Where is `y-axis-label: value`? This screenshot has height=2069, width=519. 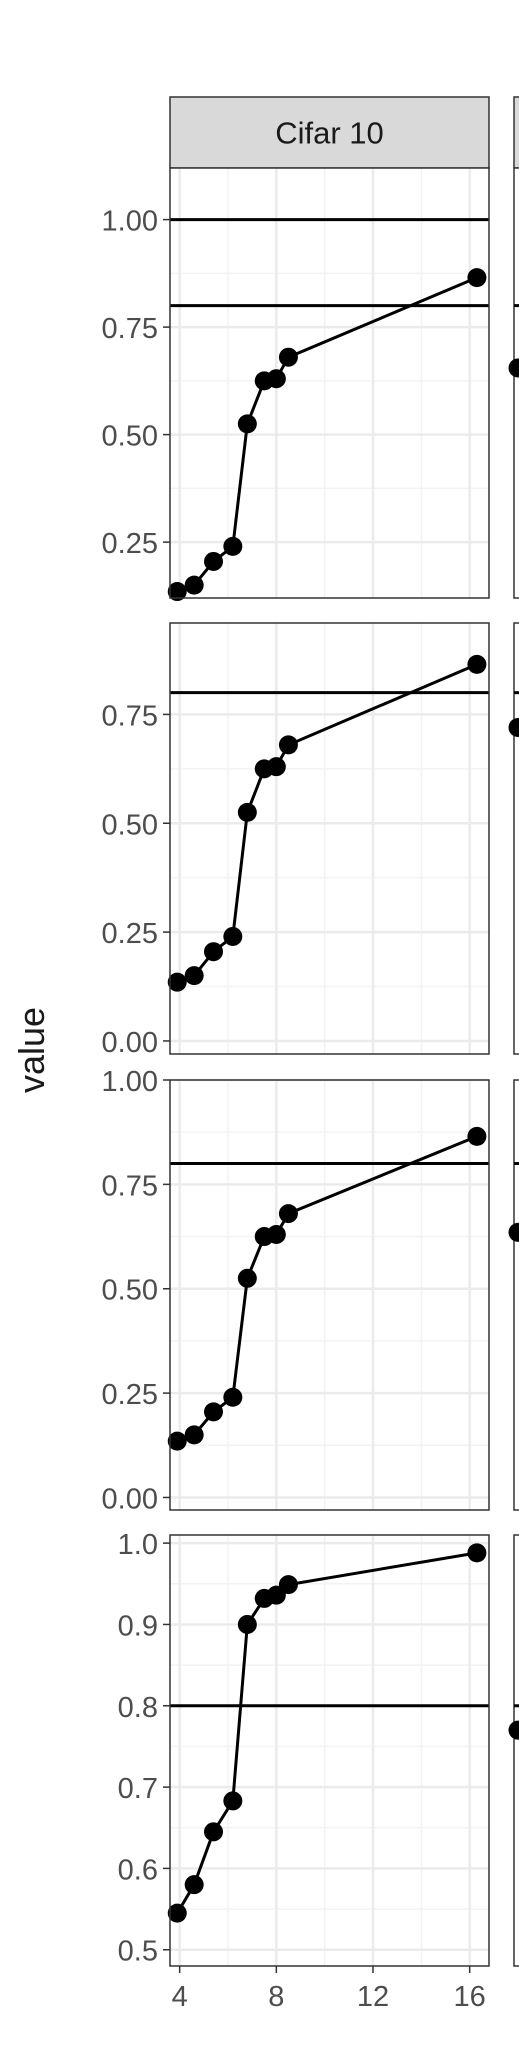 y-axis-label: value is located at coordinates (31, 1050).